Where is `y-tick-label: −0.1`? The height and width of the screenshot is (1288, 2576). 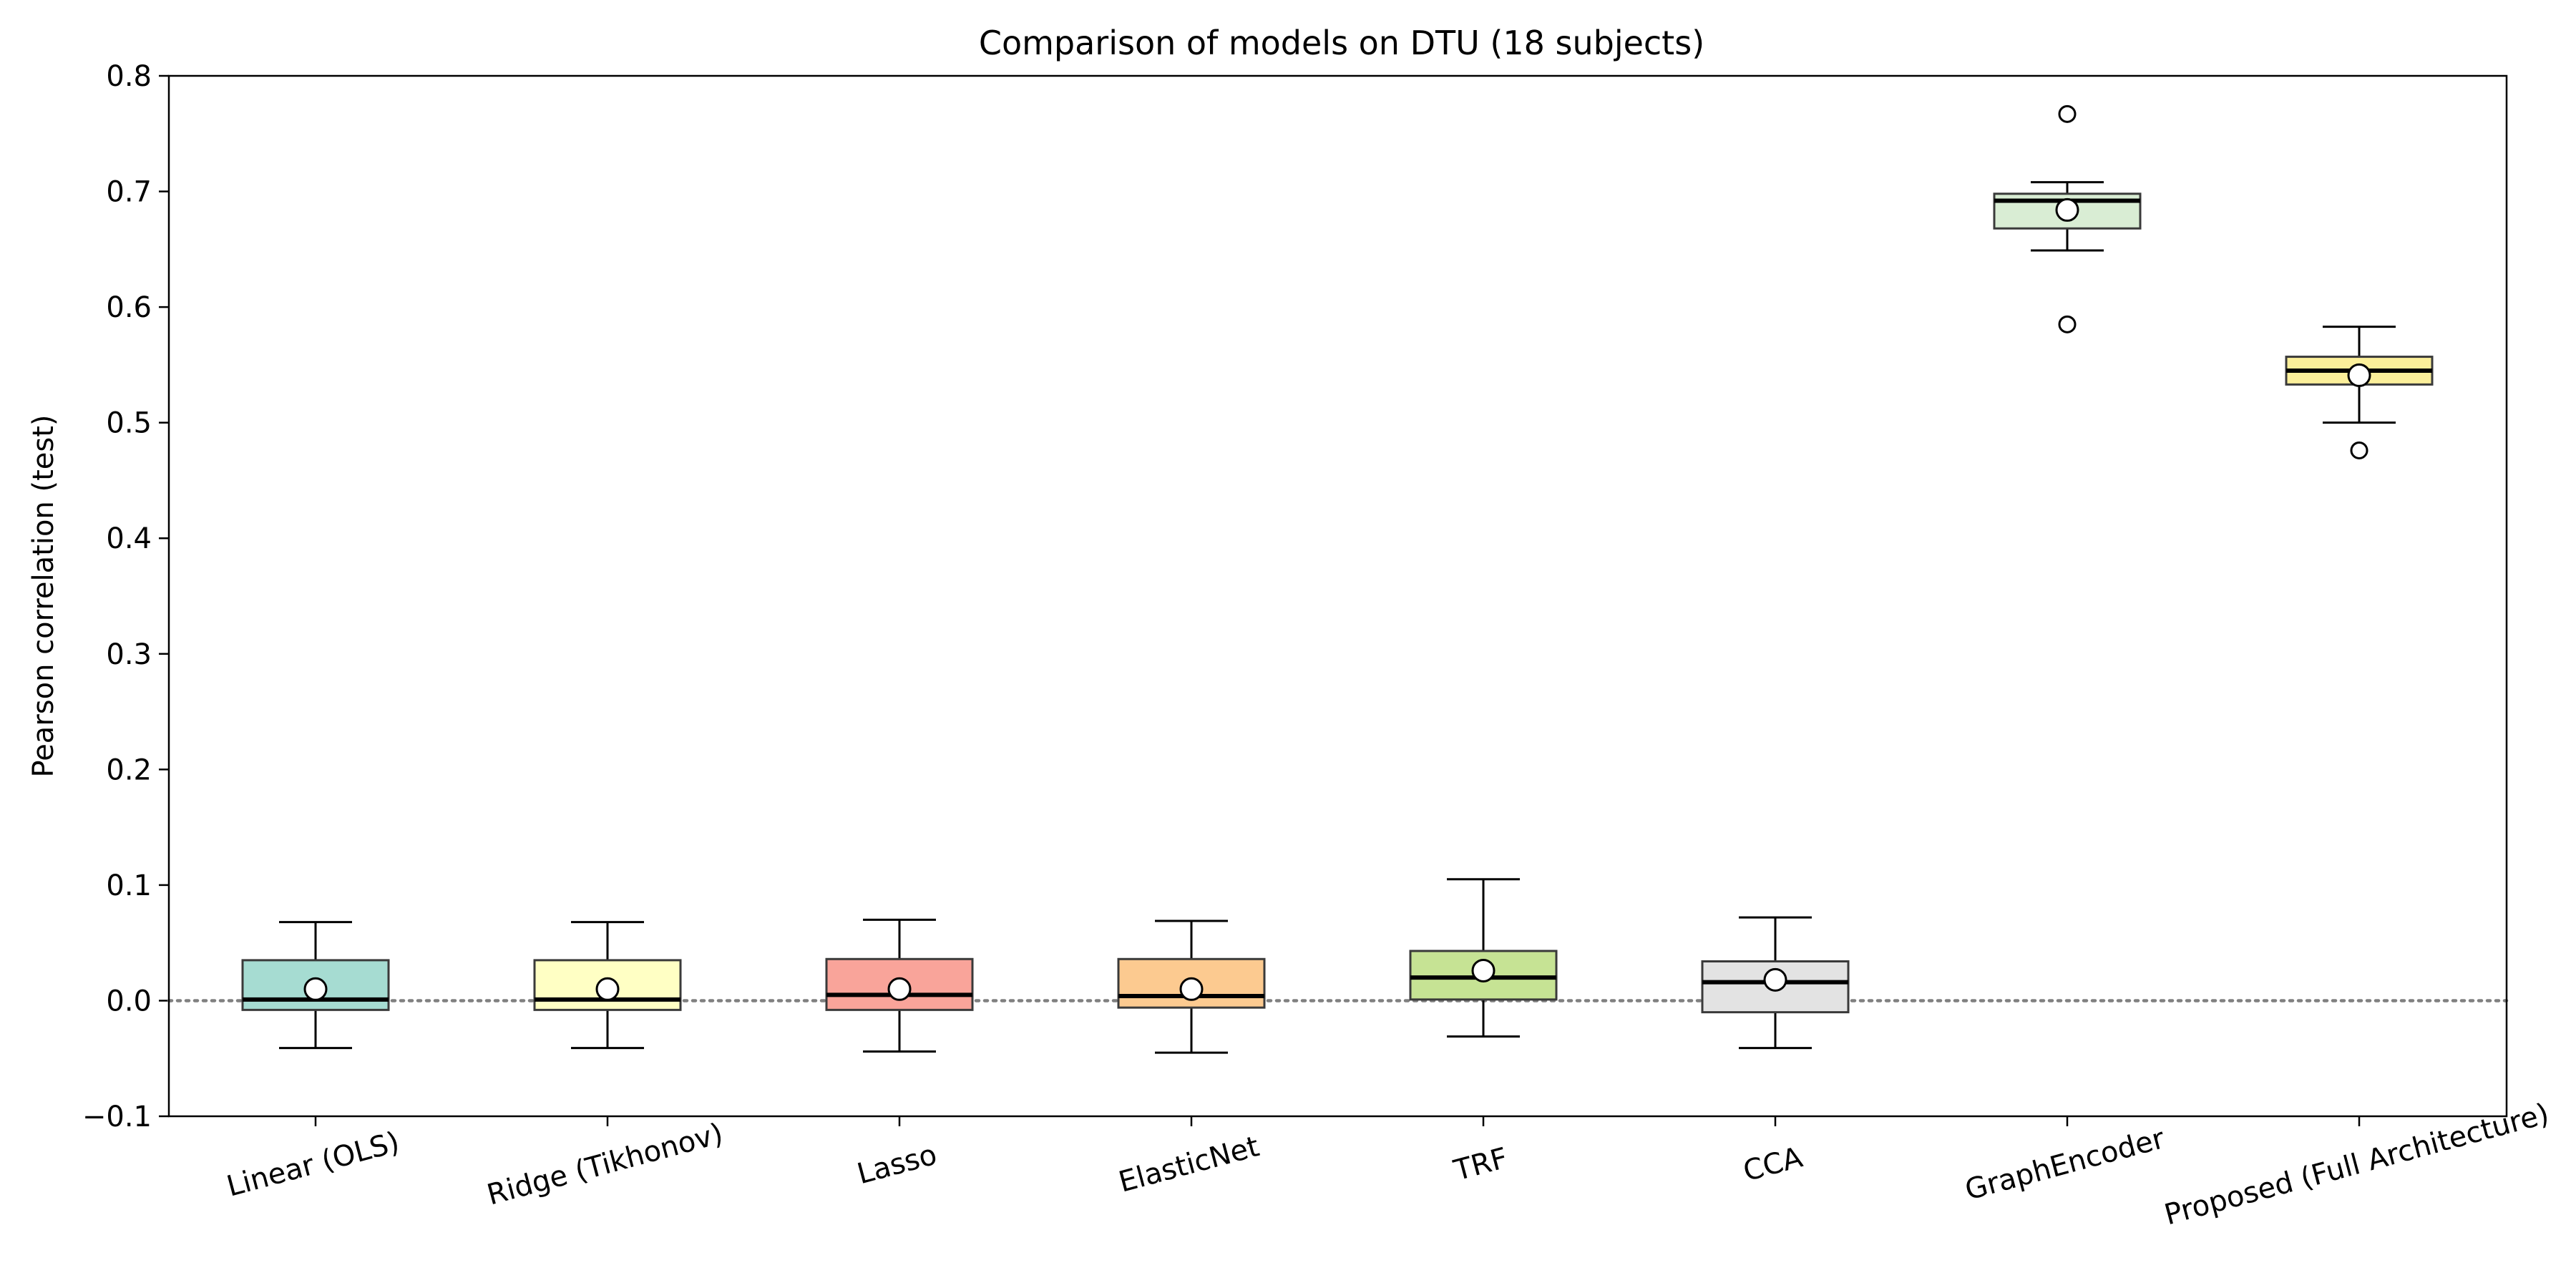
y-tick-label: −0.1 is located at coordinates (117, 1117).